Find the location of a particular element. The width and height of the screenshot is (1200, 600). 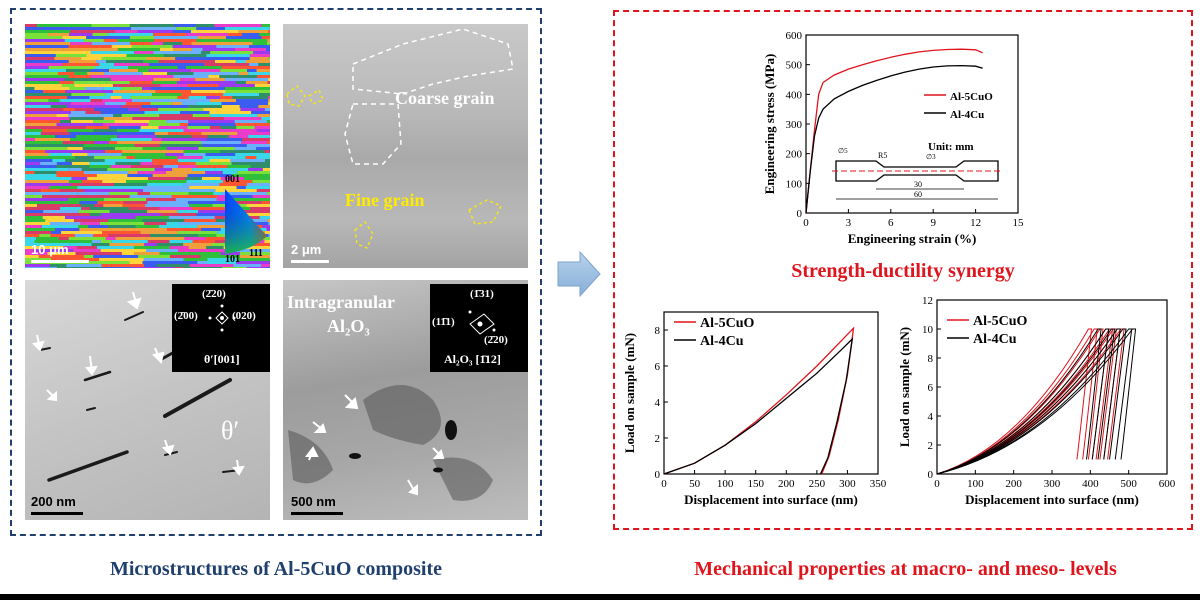

saed-spot-label: (11̄1) is located at coordinates (443, 322).